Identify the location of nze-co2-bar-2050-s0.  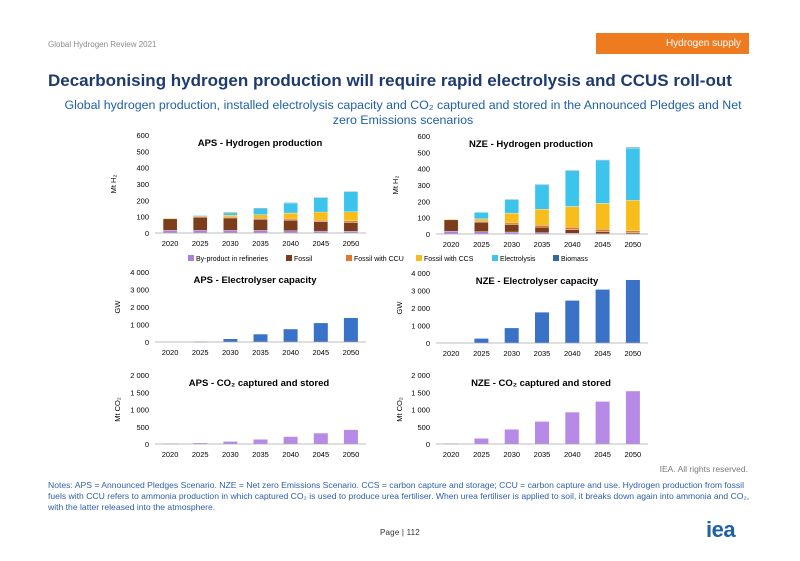
(632, 417).